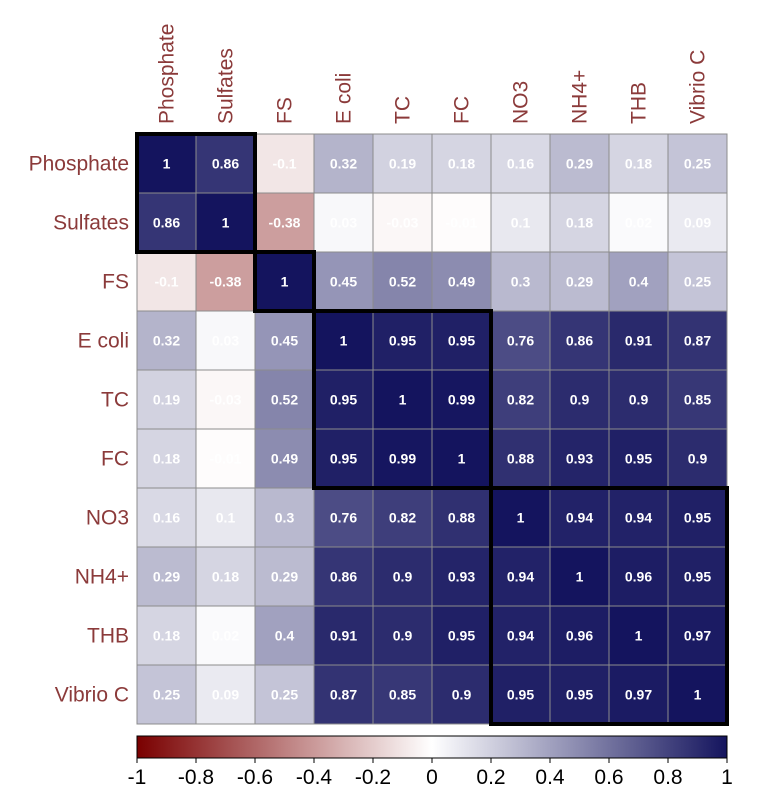  What do you see at coordinates (285, 518) in the screenshot?
I see `cell-value-label: 0.3` at bounding box center [285, 518].